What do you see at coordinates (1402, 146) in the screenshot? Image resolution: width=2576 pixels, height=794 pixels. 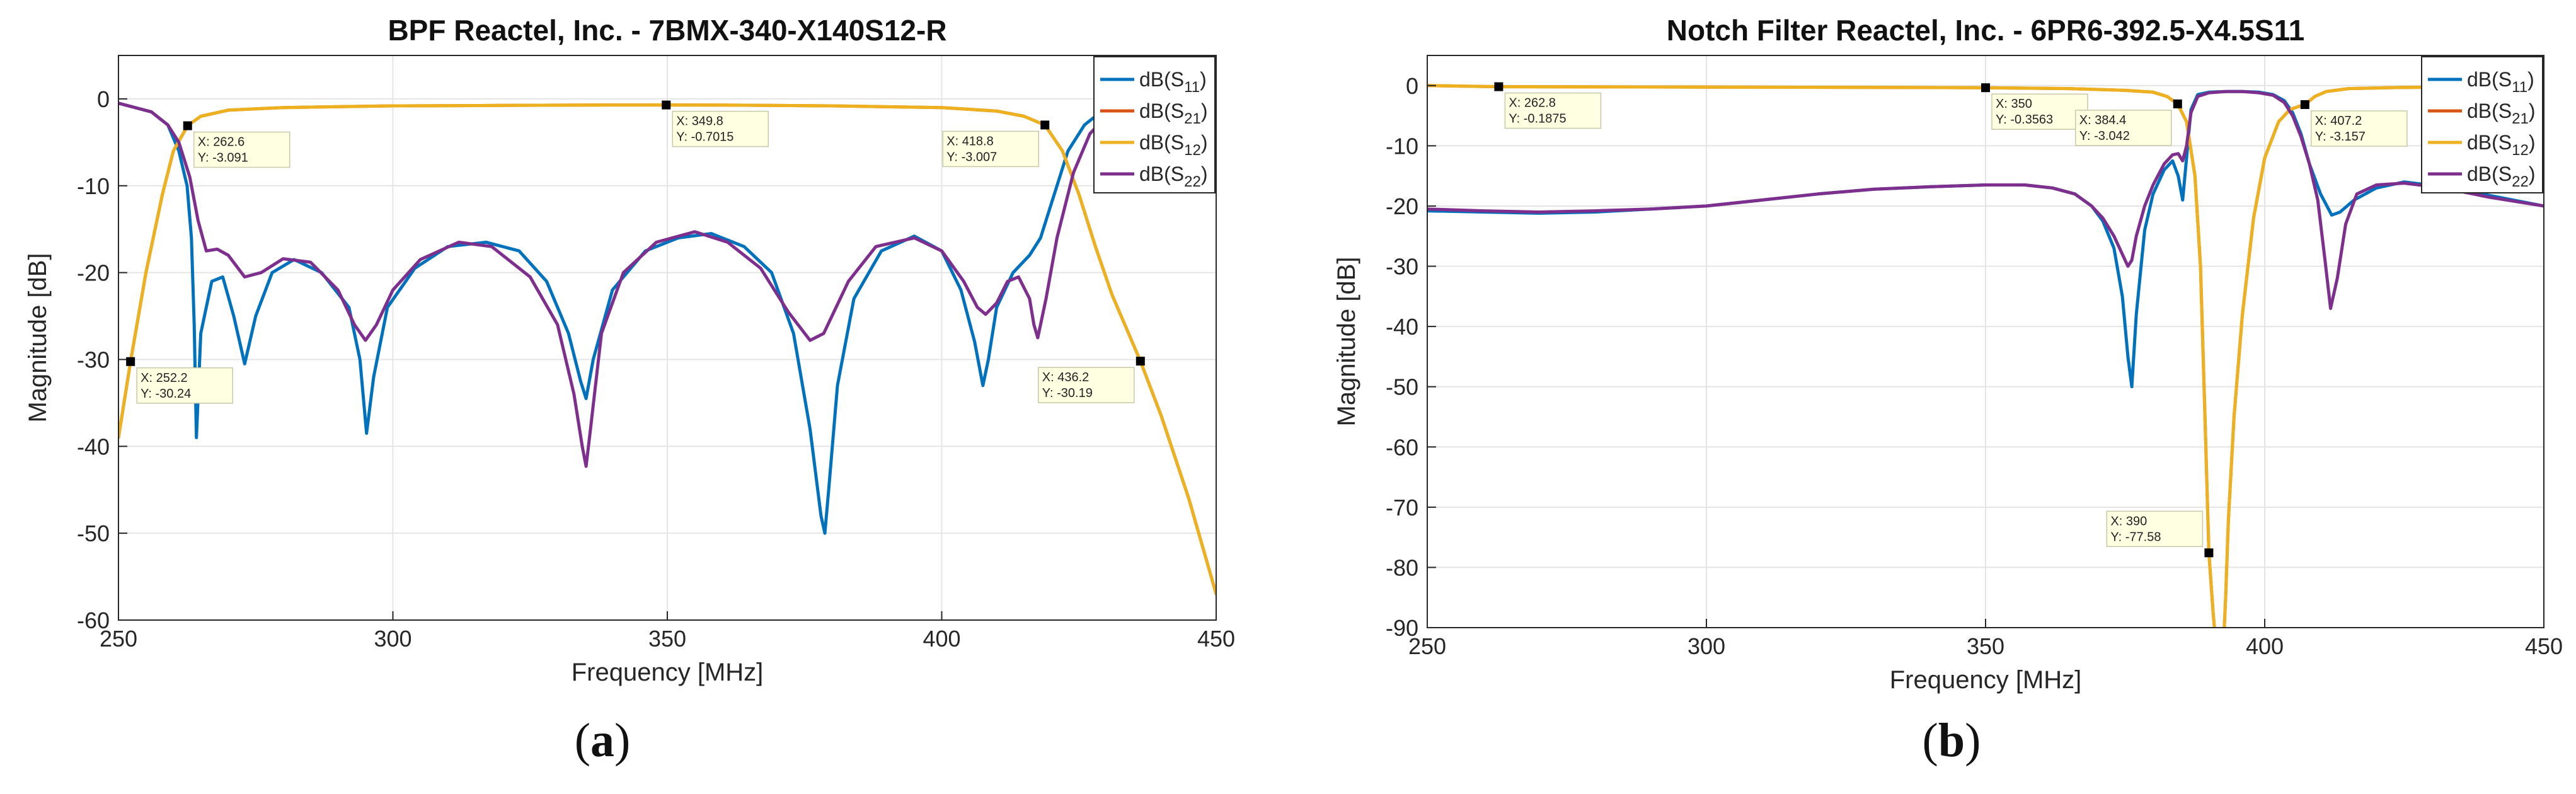 I see `panel-b-y-tick-label: -10` at bounding box center [1402, 146].